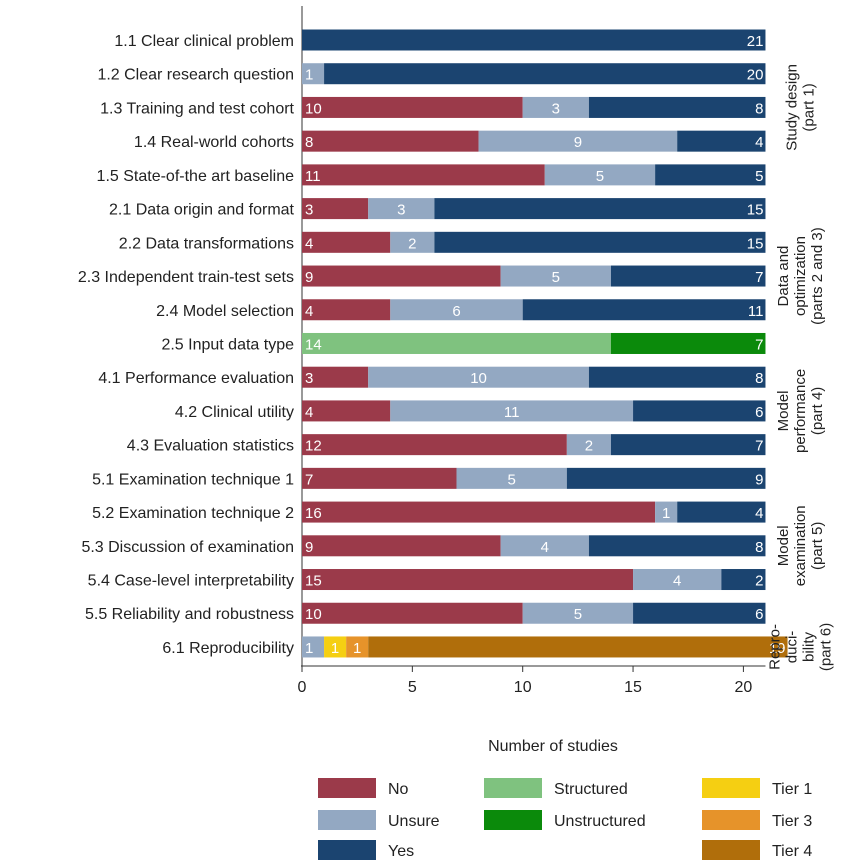 The width and height of the screenshot is (843, 861). What do you see at coordinates (817, 276) in the screenshot?
I see `group-label-line: (parts 2 and 3)` at bounding box center [817, 276].